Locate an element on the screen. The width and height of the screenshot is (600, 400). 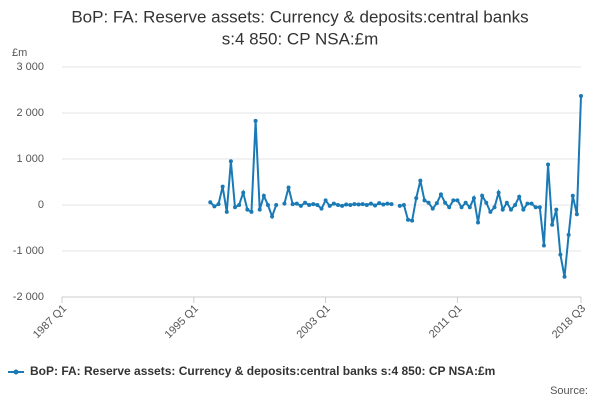
x-tick-label: 2011 Q1 is located at coordinates (446, 322).